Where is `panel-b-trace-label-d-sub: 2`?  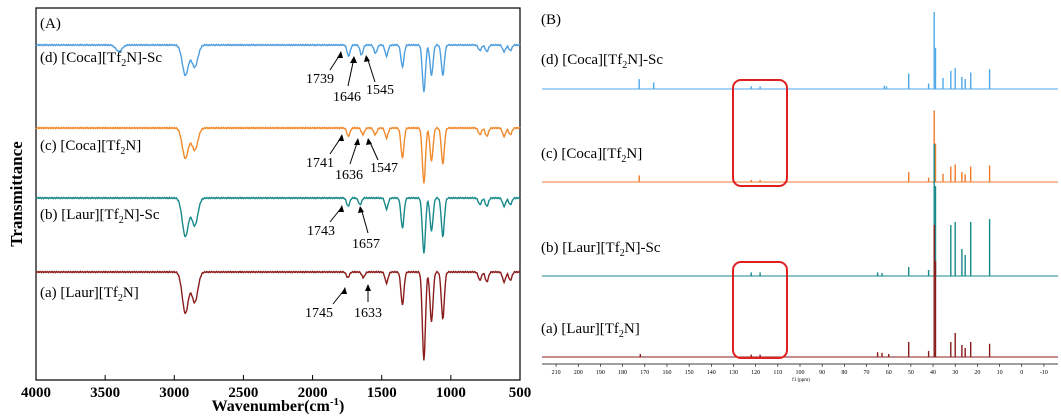 panel-b-trace-label-d-sub: 2 is located at coordinates (624, 65).